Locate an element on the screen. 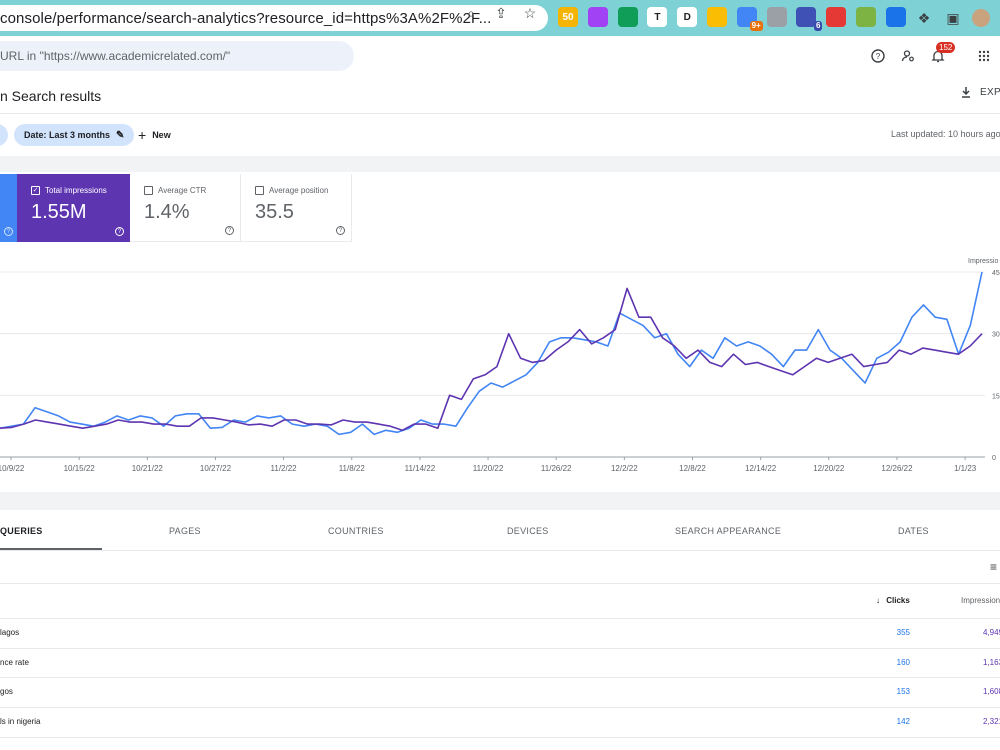 The height and width of the screenshot is (750, 1000). plus-icon: + is located at coordinates (142, 135).